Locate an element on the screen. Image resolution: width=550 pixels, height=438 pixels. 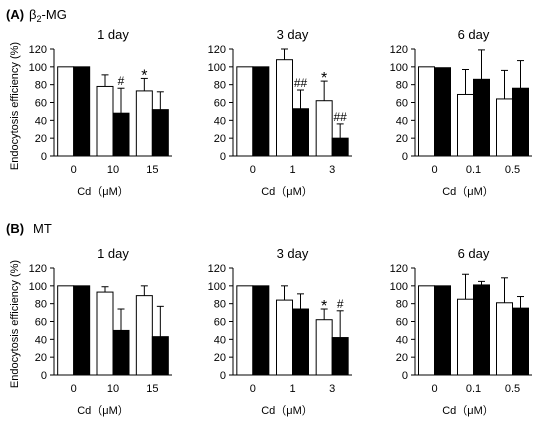
panel-a-label: (A) β2-MG is located at coordinates (36, 15).